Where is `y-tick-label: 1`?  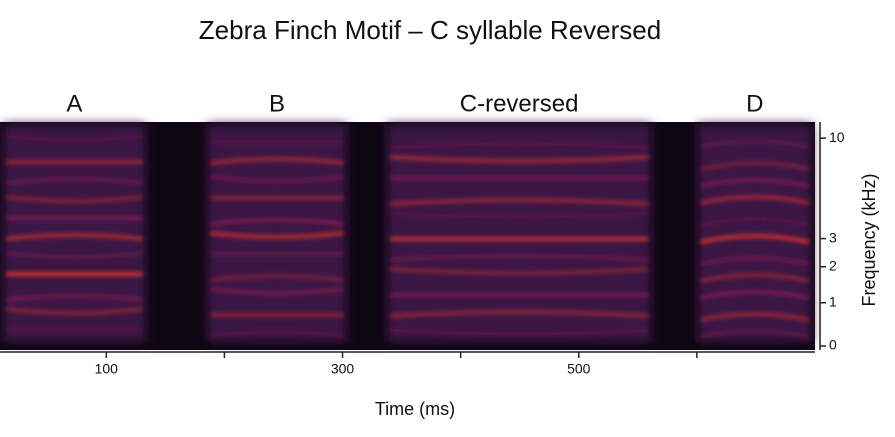 y-tick-label: 1 is located at coordinates (833, 301).